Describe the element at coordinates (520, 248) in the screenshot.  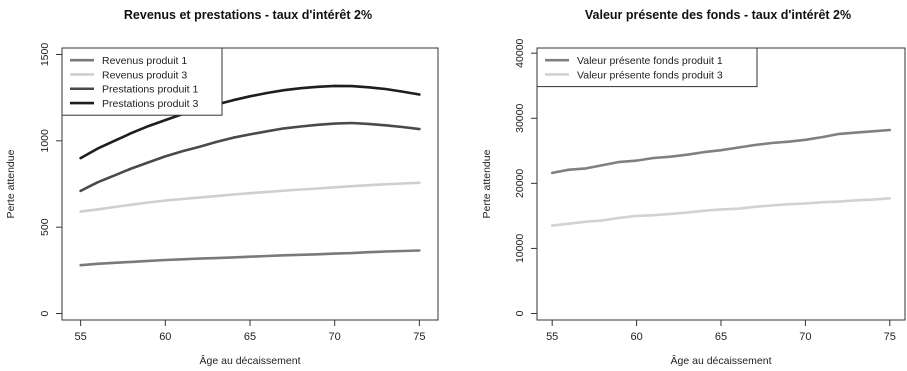
I see `y-tick-label: 10000` at that location.